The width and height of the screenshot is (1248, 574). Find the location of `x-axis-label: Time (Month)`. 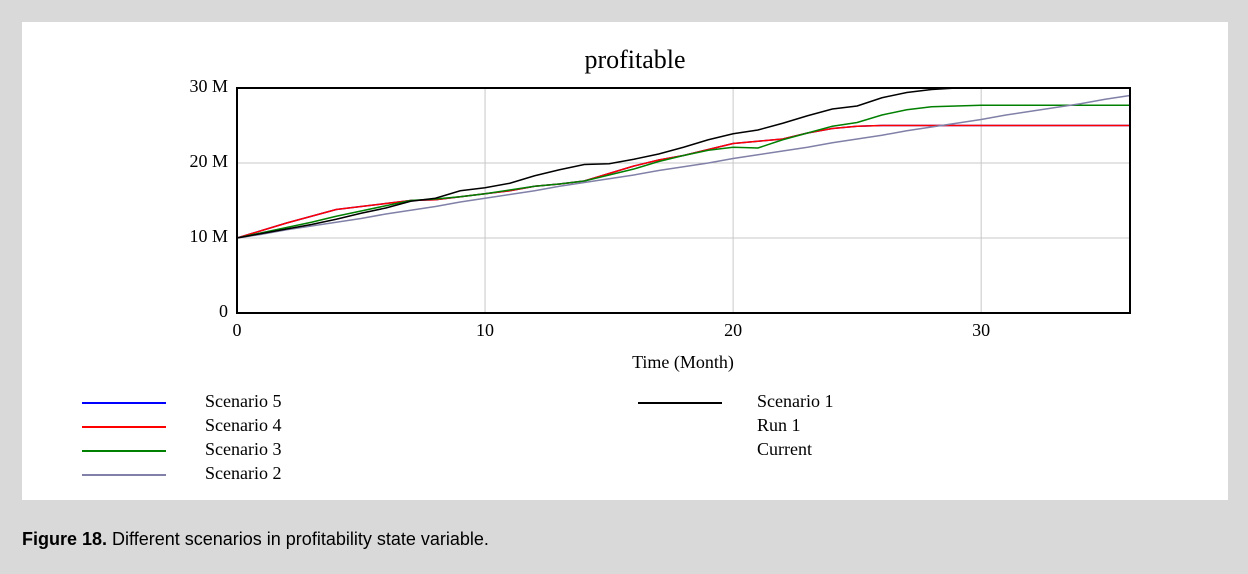

x-axis-label: Time (Month) is located at coordinates (683, 362).